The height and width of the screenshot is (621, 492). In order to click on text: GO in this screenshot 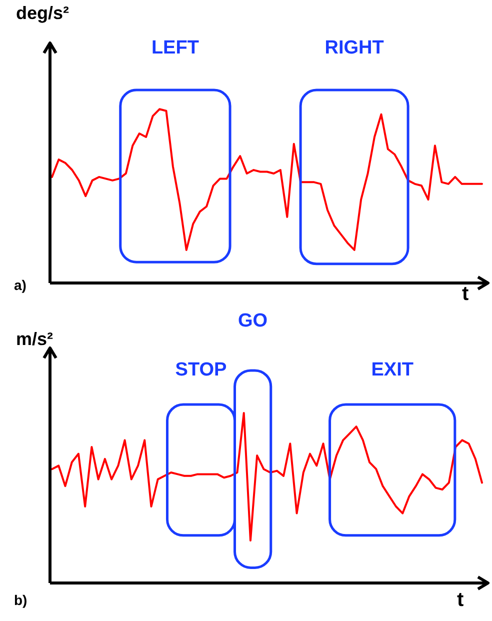, I will do `click(253, 321)`.